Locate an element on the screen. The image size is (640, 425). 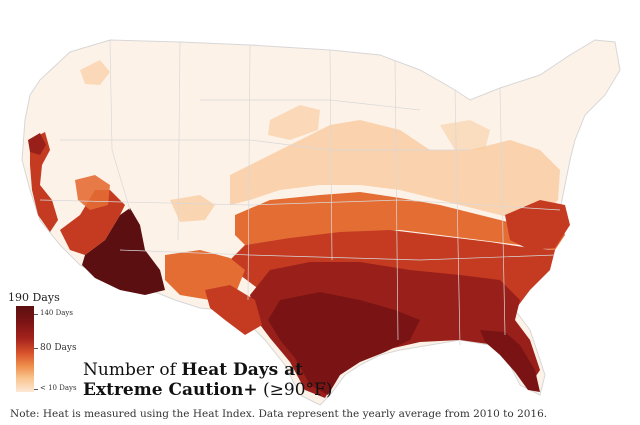
heat-southwest-hotspot is located at coordinates (123, 251).